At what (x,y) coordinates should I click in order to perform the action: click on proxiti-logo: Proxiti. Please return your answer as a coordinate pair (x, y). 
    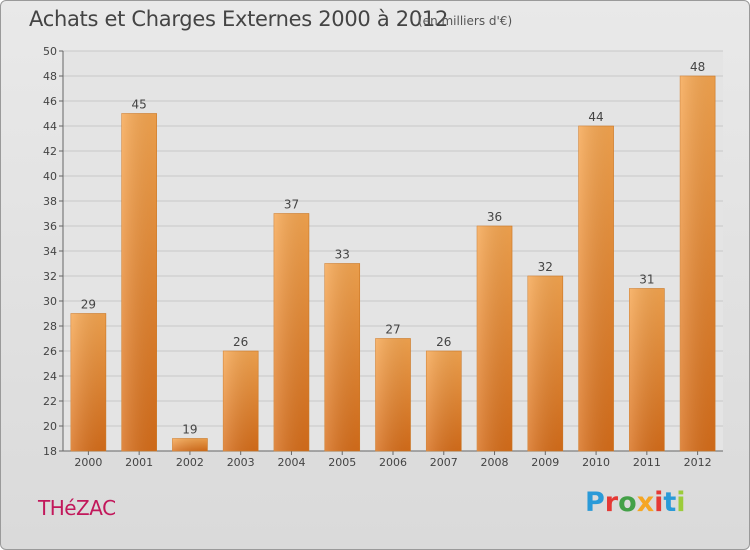
    Looking at the image, I should click on (635, 502).